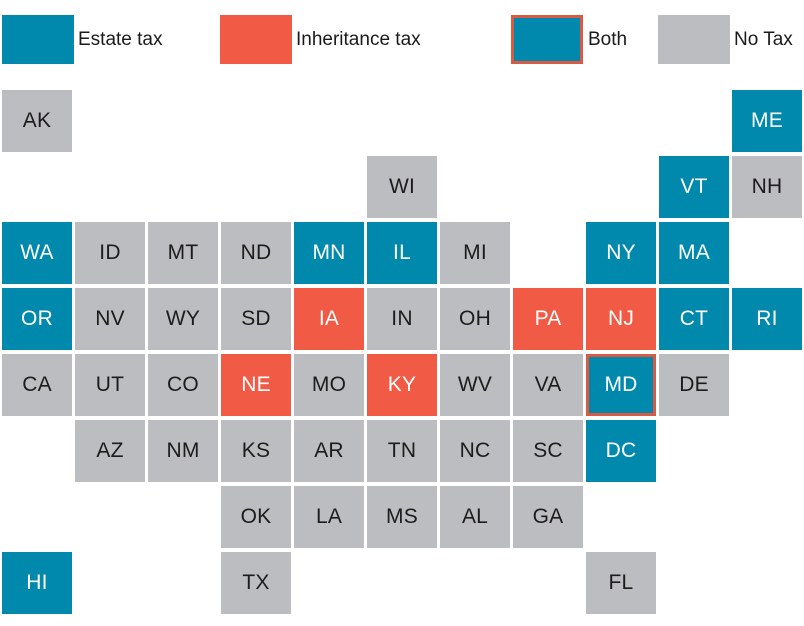 The height and width of the screenshot is (626, 804). I want to click on state-tile-dc: DC, so click(621, 451).